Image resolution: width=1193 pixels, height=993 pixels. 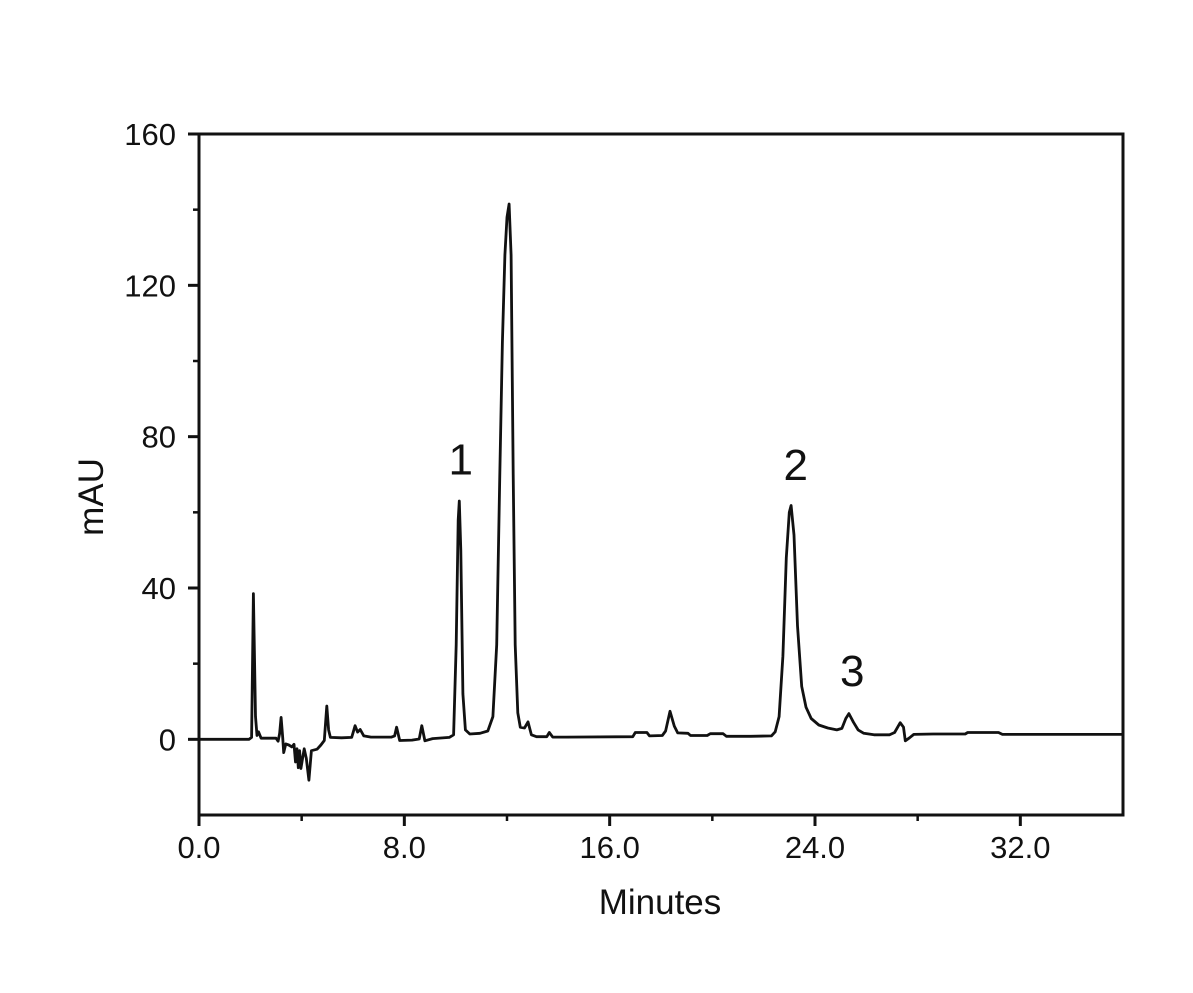 What do you see at coordinates (796, 465) in the screenshot?
I see `peak-label-2: 2` at bounding box center [796, 465].